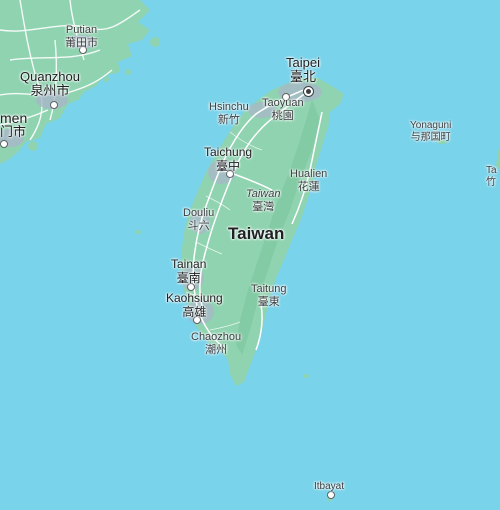 This screenshot has width=500, height=510. What do you see at coordinates (303, 62) in the screenshot?
I see `taipei-en: Taipei` at bounding box center [303, 62].